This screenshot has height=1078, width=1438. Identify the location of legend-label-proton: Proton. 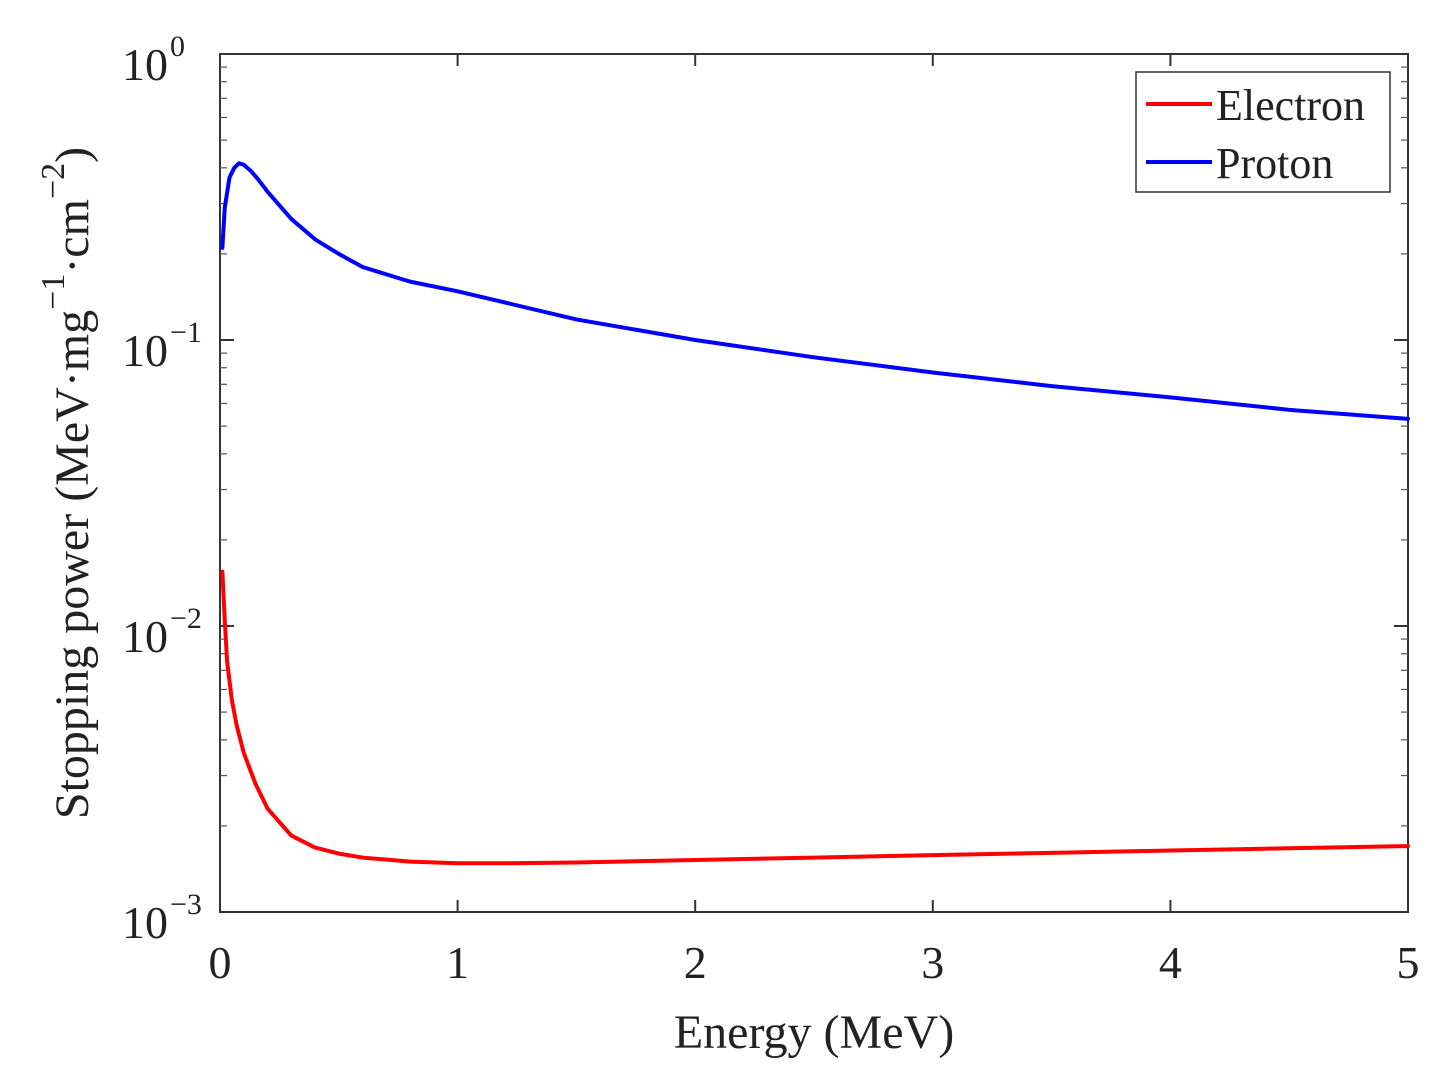
(1274, 163).